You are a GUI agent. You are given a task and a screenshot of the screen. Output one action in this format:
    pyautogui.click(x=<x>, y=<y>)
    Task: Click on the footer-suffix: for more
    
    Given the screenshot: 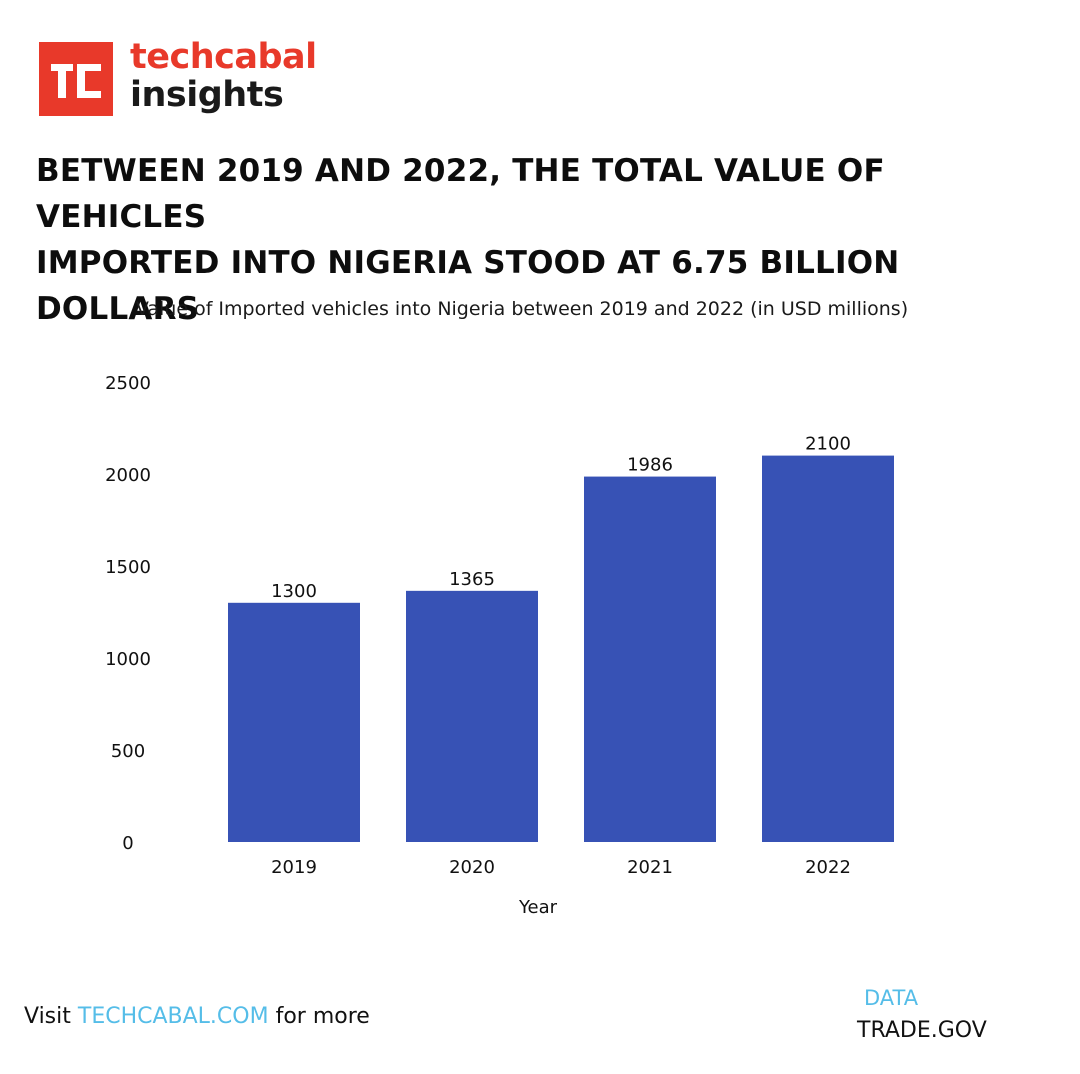 What is the action you would take?
    pyautogui.click(x=319, y=1016)
    